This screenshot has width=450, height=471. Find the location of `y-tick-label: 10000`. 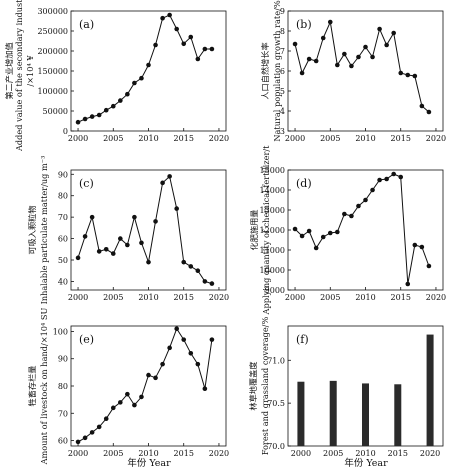

y-tick-label: 10000 is located at coordinates (272, 270).